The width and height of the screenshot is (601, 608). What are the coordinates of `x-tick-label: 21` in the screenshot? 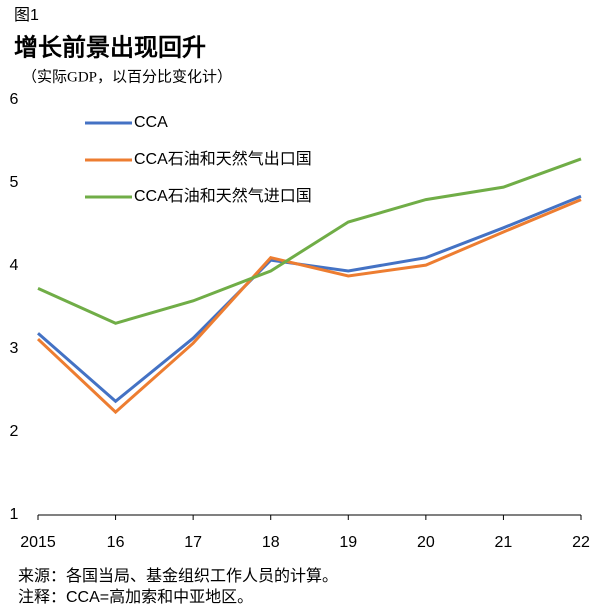 It's located at (504, 542).